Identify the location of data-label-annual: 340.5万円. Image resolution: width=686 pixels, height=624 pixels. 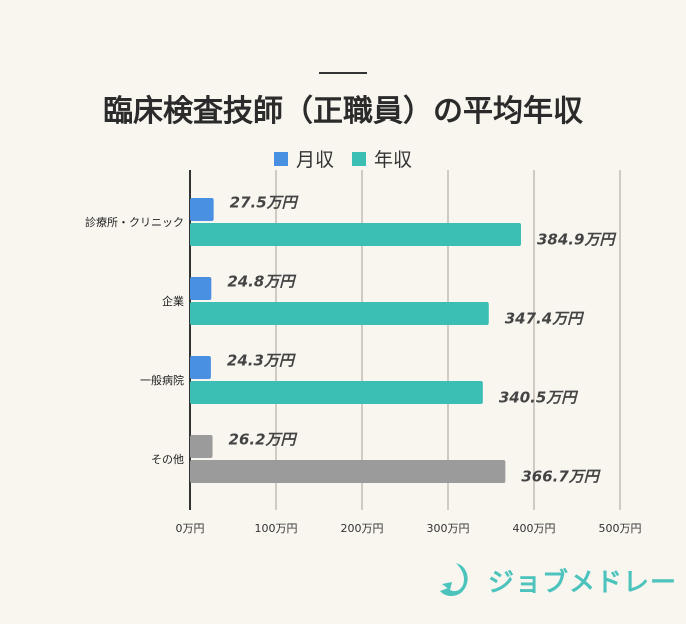
(539, 398).